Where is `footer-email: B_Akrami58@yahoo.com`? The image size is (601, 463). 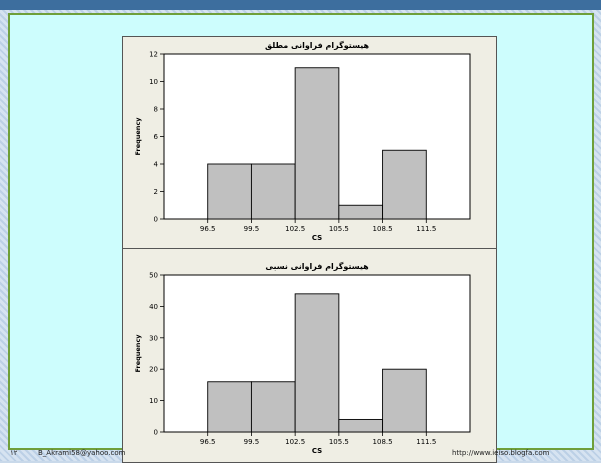
footer-email: B_Akrami58@yahoo.com is located at coordinates (82, 453).